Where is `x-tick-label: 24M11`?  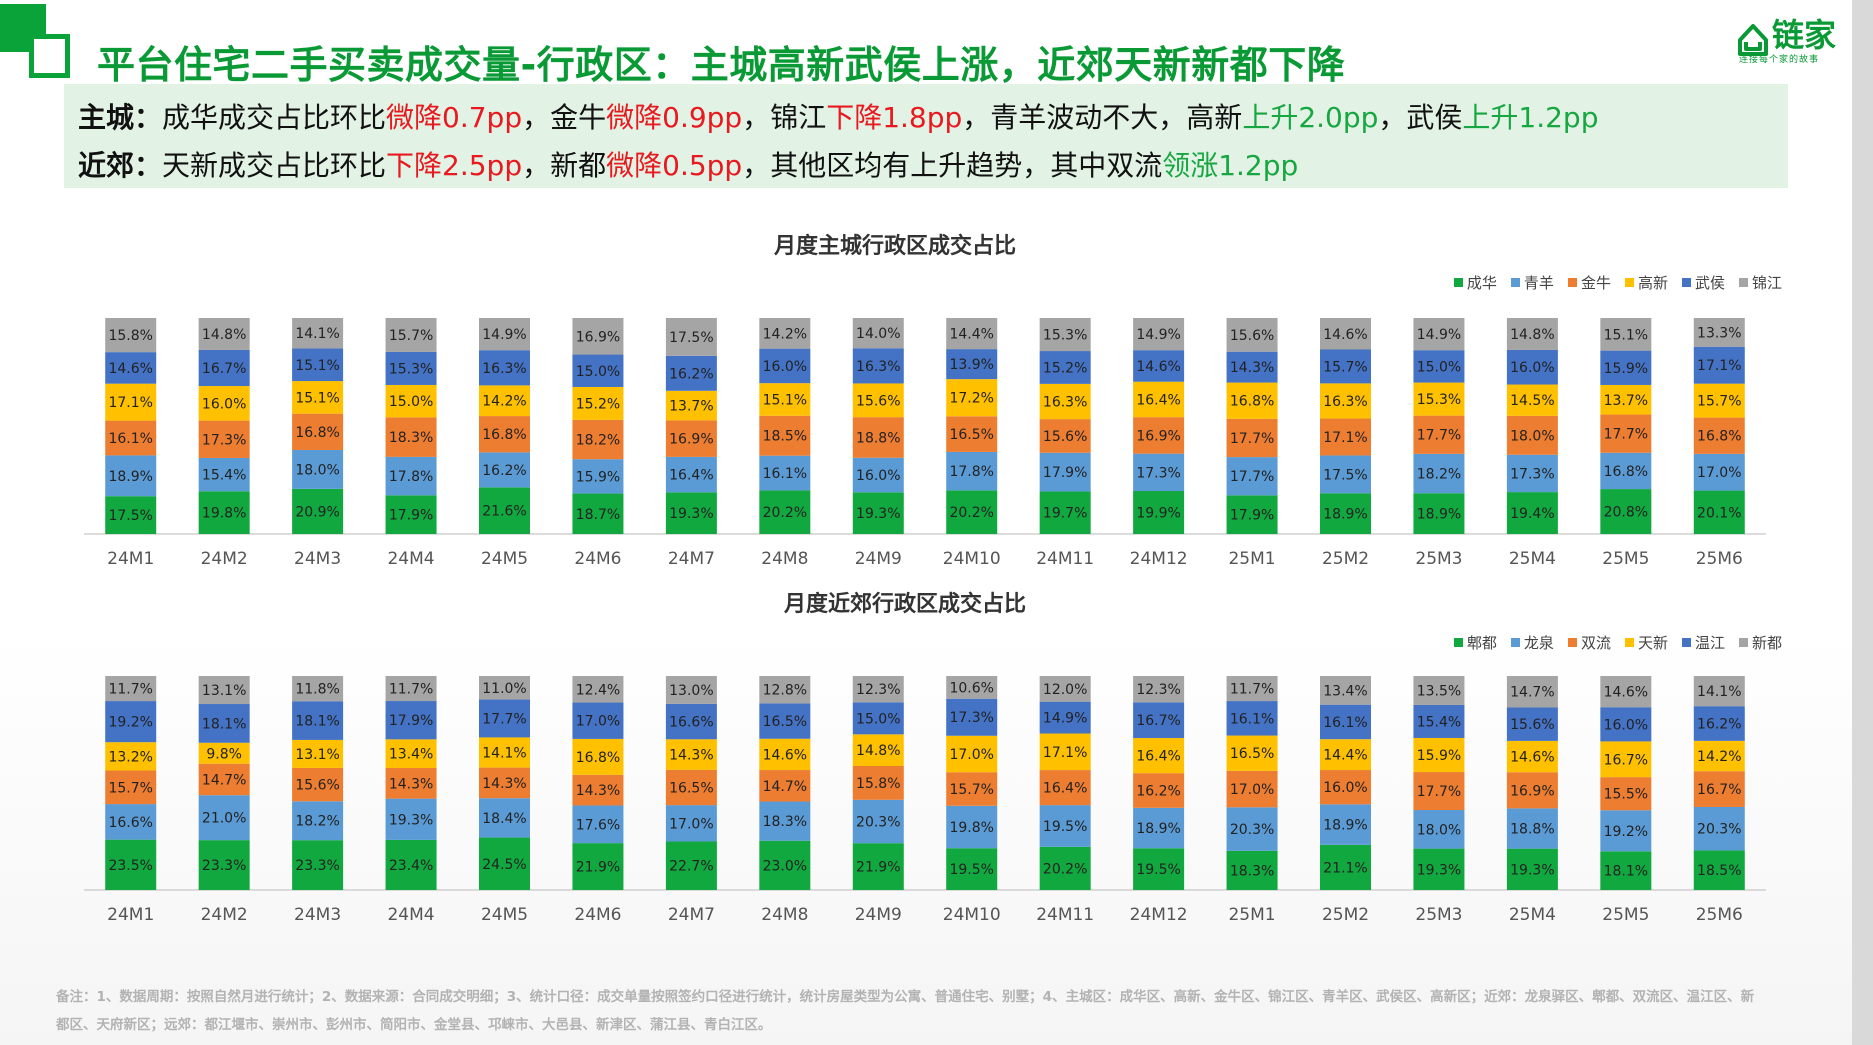 x-tick-label: 24M11 is located at coordinates (1065, 915).